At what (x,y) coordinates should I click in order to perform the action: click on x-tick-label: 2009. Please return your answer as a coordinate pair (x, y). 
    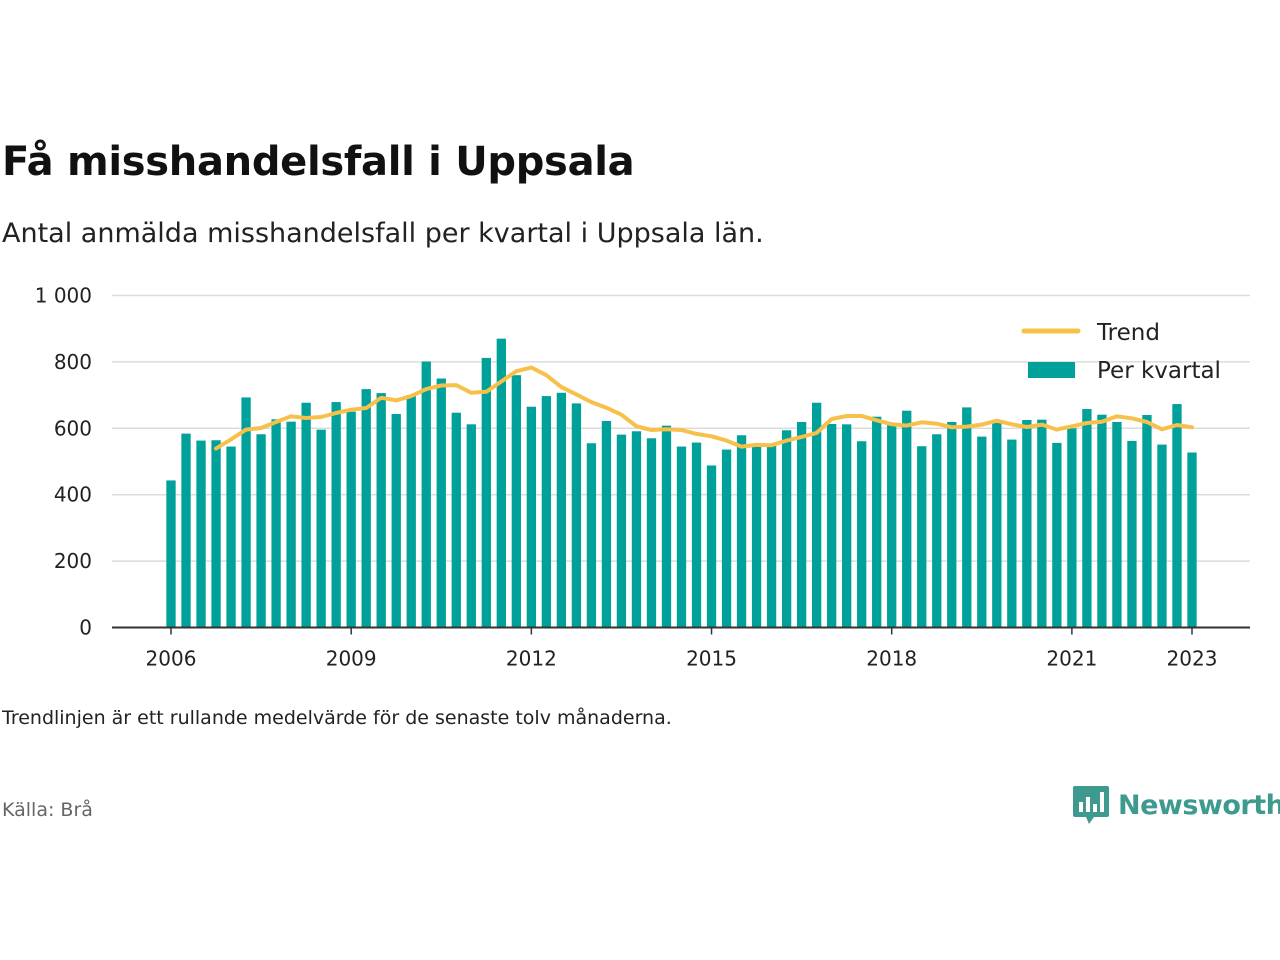
    Looking at the image, I should click on (351, 659).